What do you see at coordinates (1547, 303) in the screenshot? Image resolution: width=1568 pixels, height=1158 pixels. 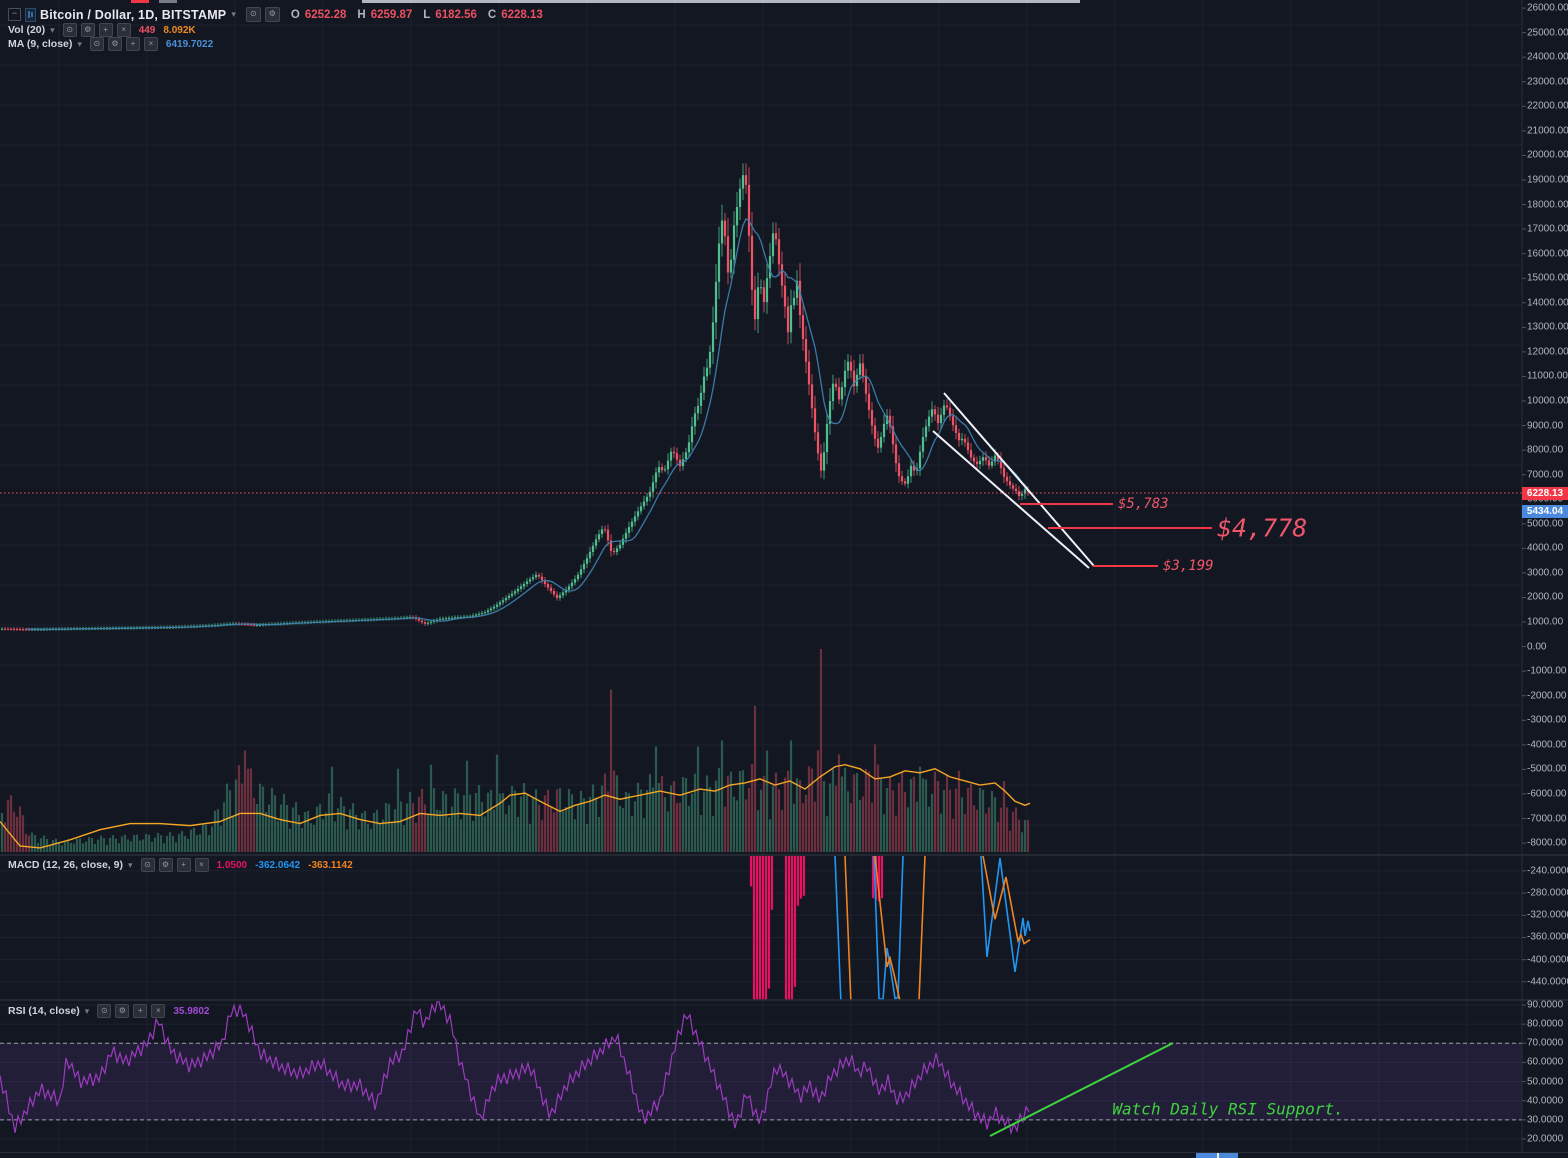 I see `axis-tick-label: 14000.00` at bounding box center [1547, 303].